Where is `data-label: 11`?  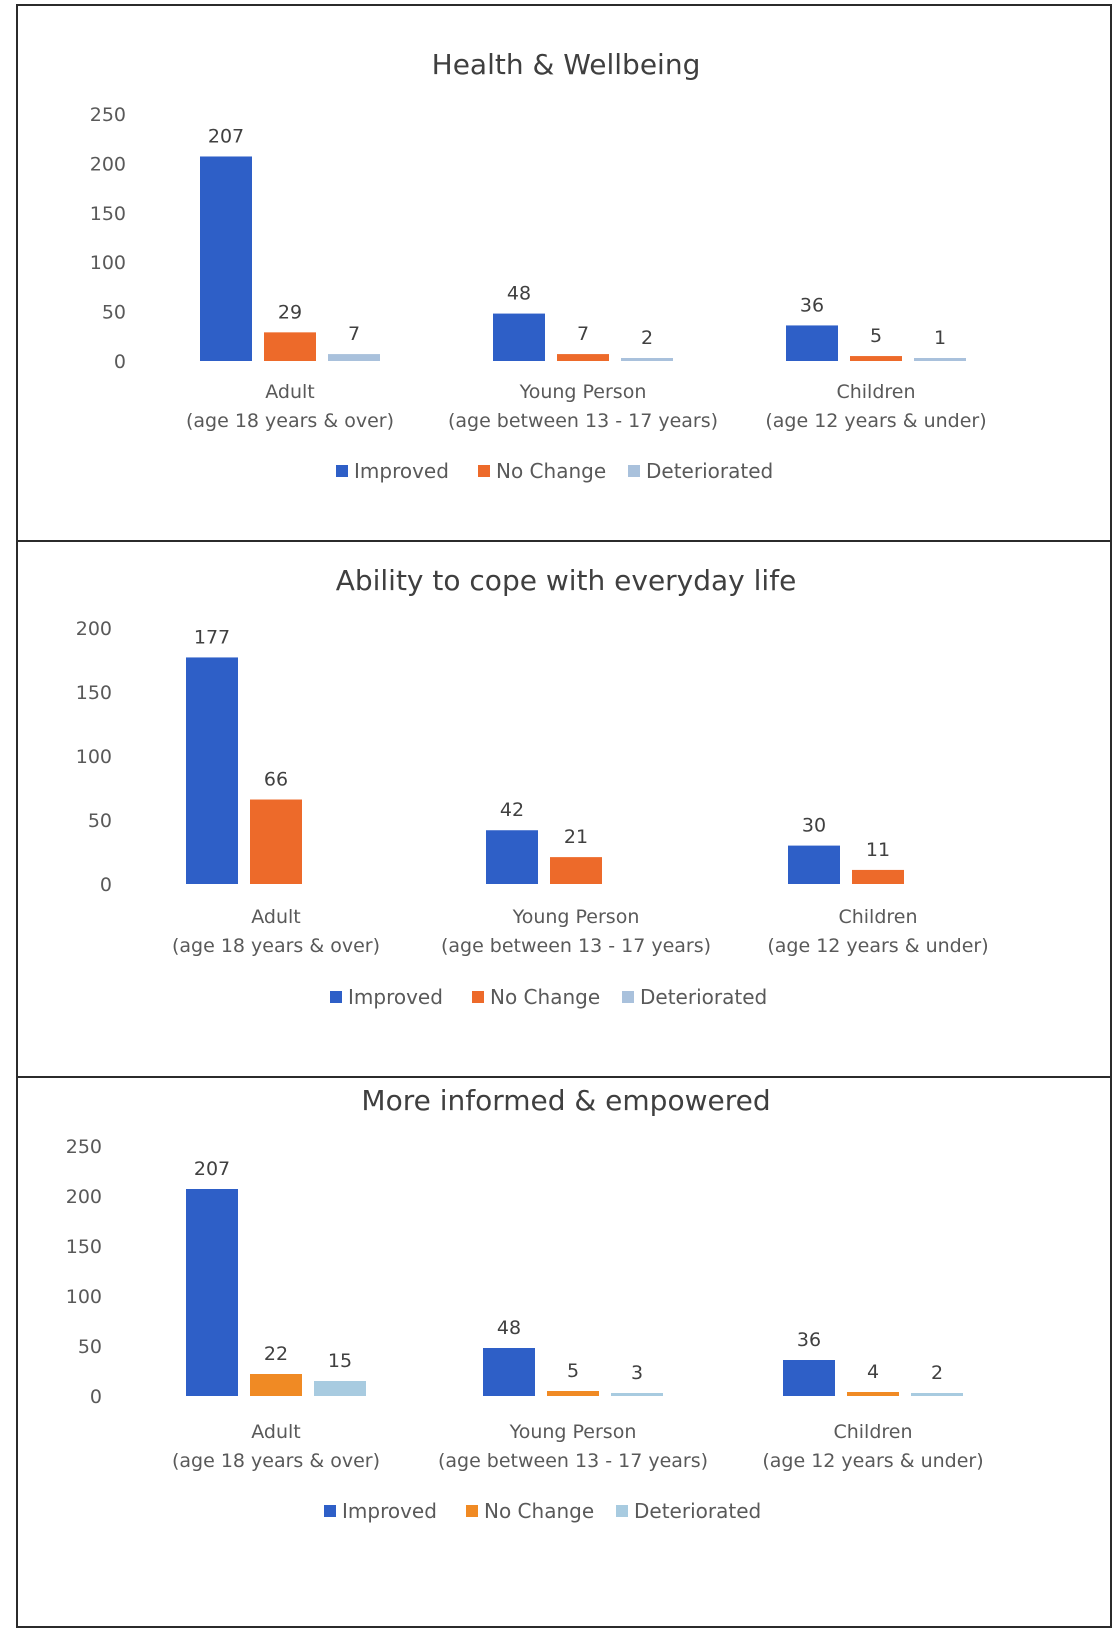
data-label: 11 is located at coordinates (878, 850).